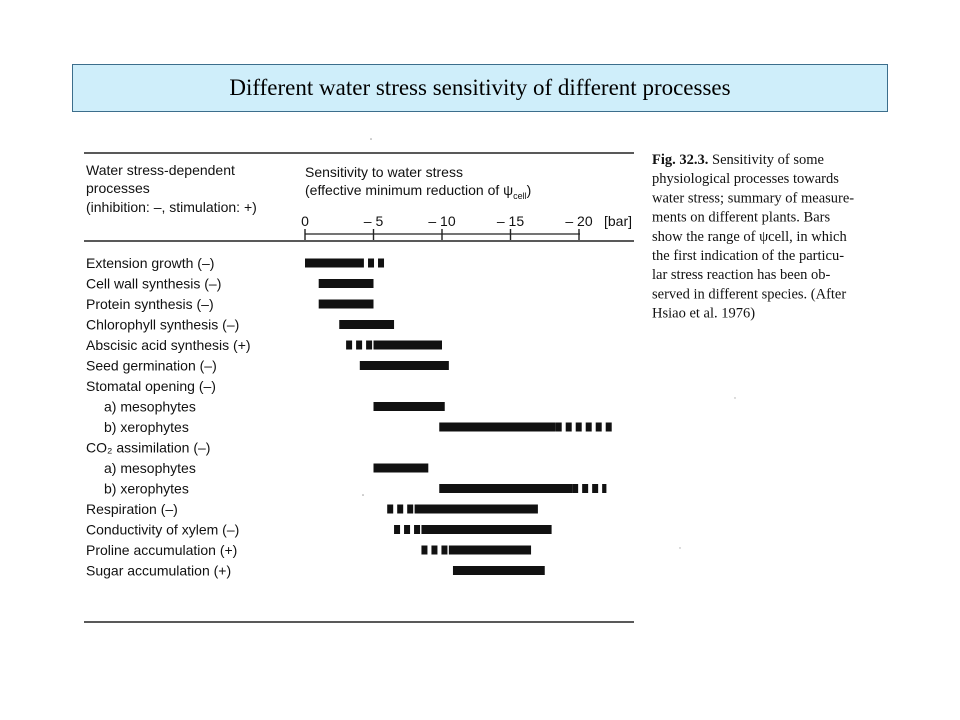  I want to click on row-label: Cell wall synthesis (–), so click(153, 284).